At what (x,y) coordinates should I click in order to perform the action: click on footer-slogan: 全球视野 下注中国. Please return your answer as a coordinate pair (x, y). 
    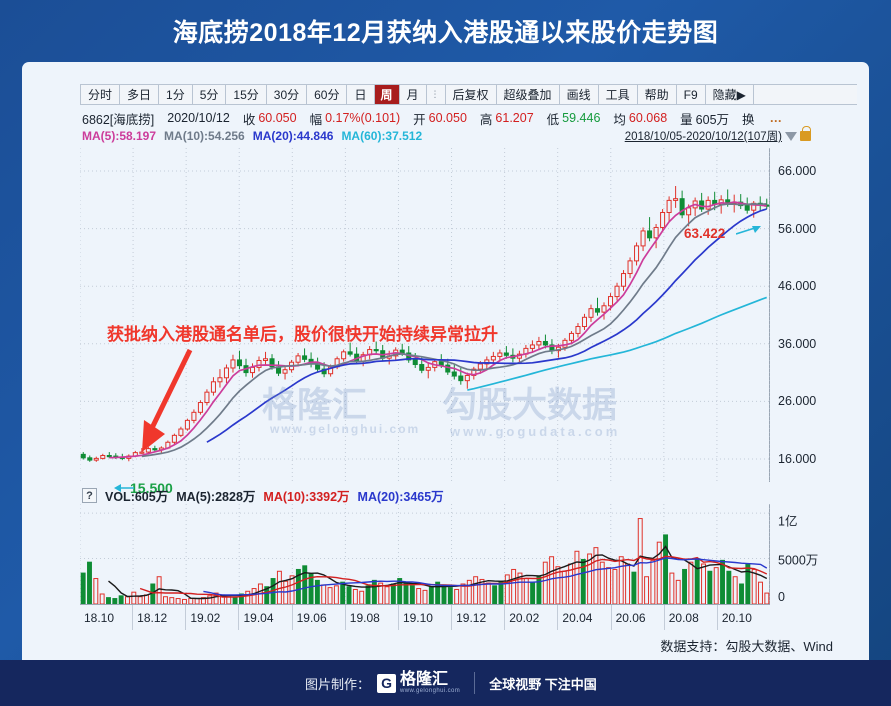
    Looking at the image, I should click on (543, 684).